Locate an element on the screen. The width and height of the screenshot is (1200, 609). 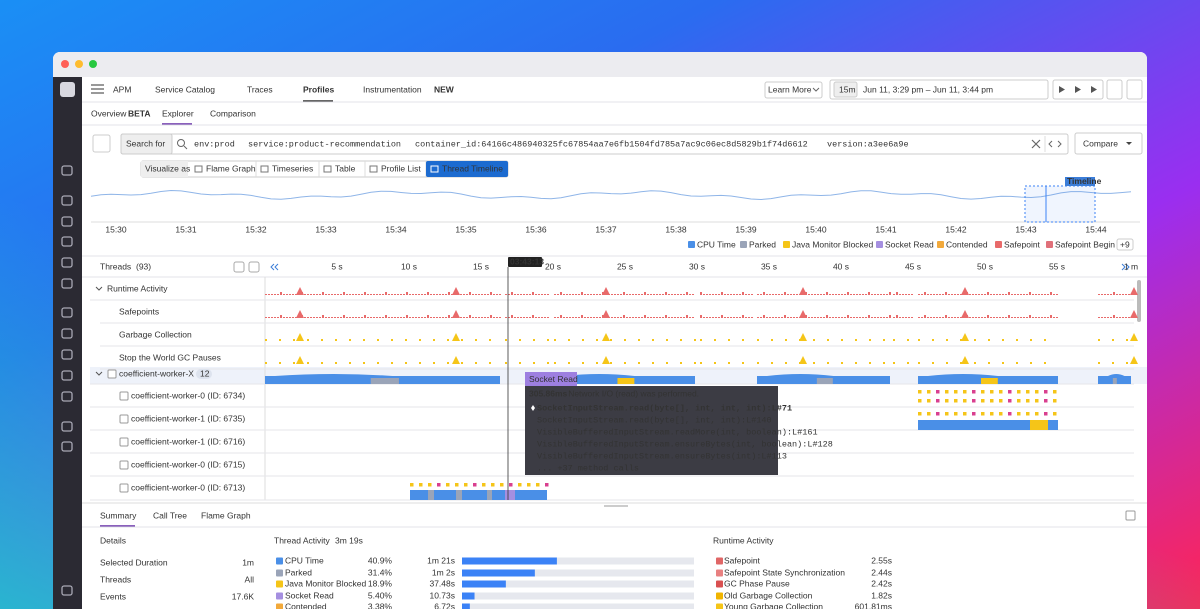
collapse-button is located at coordinates (1130, 515).